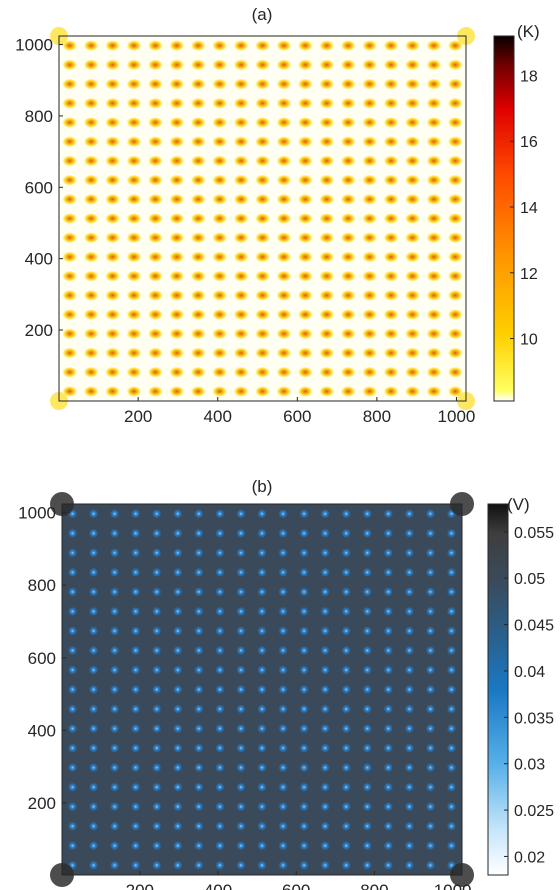 The image size is (560, 890). Describe the element at coordinates (138, 416) in the screenshot. I see `x-tick-label: 200` at that location.